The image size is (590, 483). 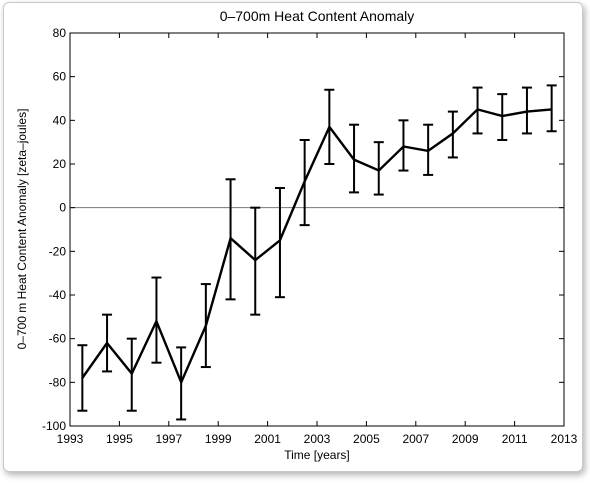 I want to click on x-tick-label: 2009, so click(x=465, y=439).